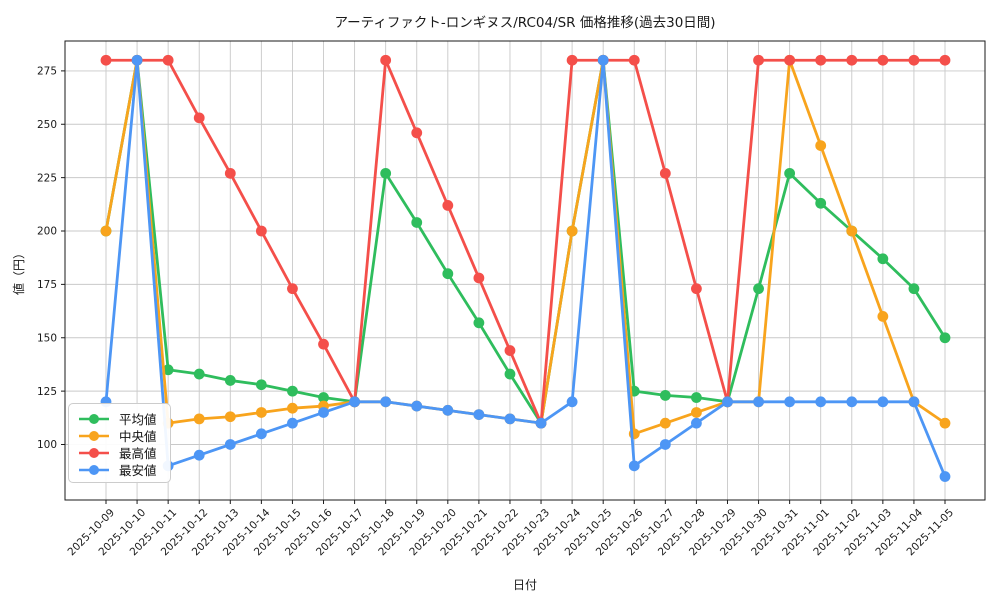 The height and width of the screenshot is (600, 1000). I want to click on legend-item-median: 中央値, so click(117, 435).